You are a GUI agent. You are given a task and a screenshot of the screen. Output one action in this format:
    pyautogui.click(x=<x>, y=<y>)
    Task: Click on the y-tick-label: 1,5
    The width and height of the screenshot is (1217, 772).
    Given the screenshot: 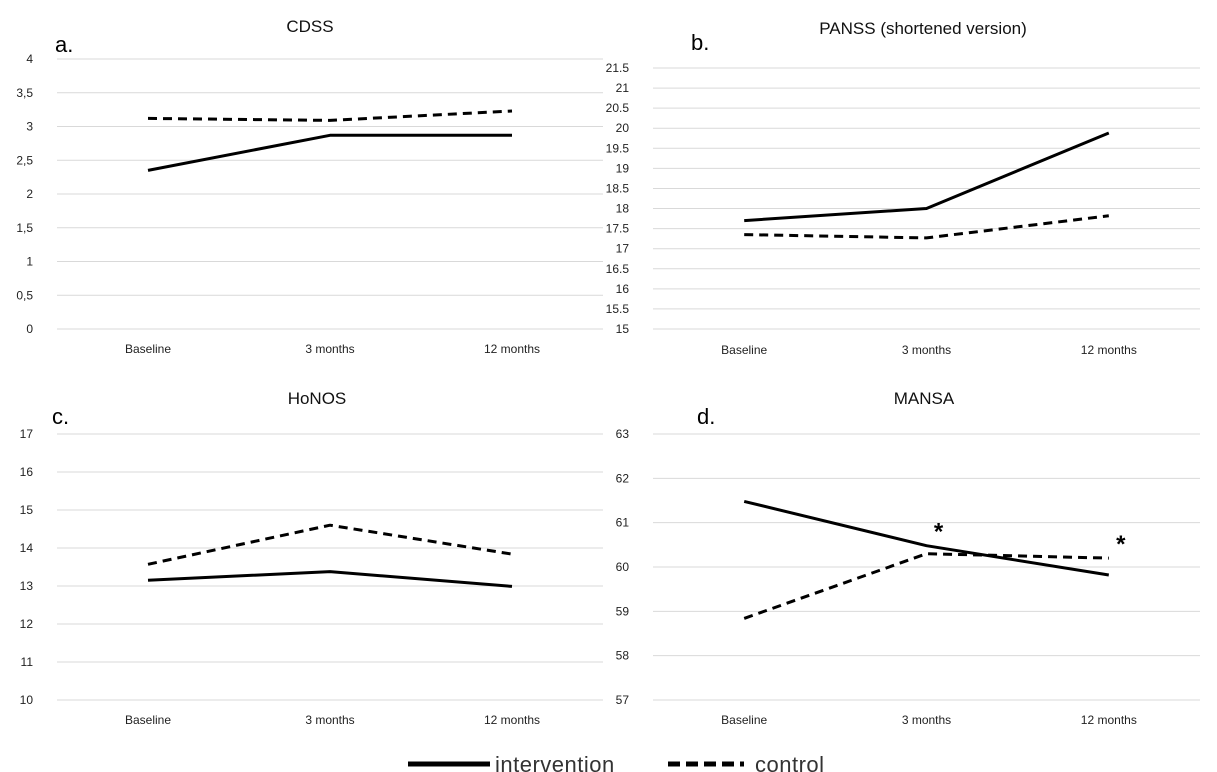 What is the action you would take?
    pyautogui.click(x=24, y=228)
    